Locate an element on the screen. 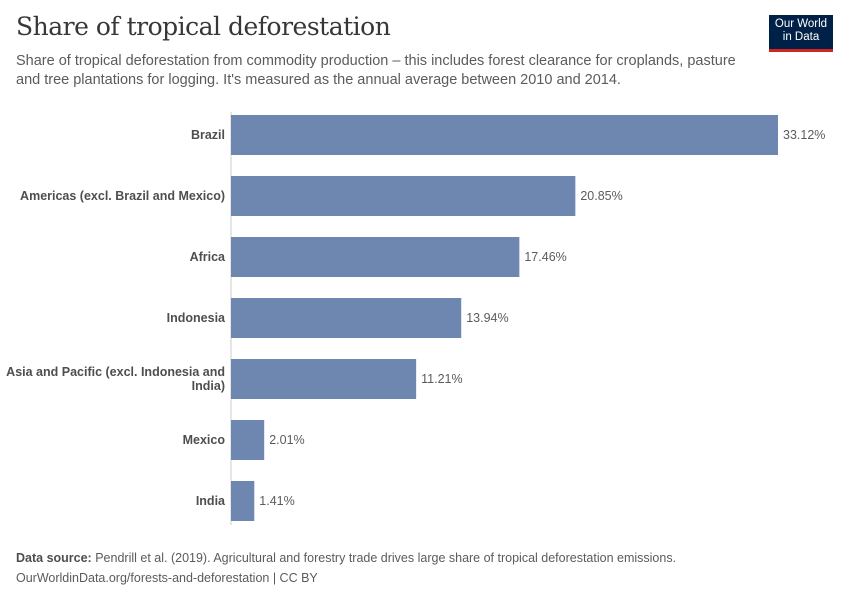  category-label: Brazil is located at coordinates (208, 135).